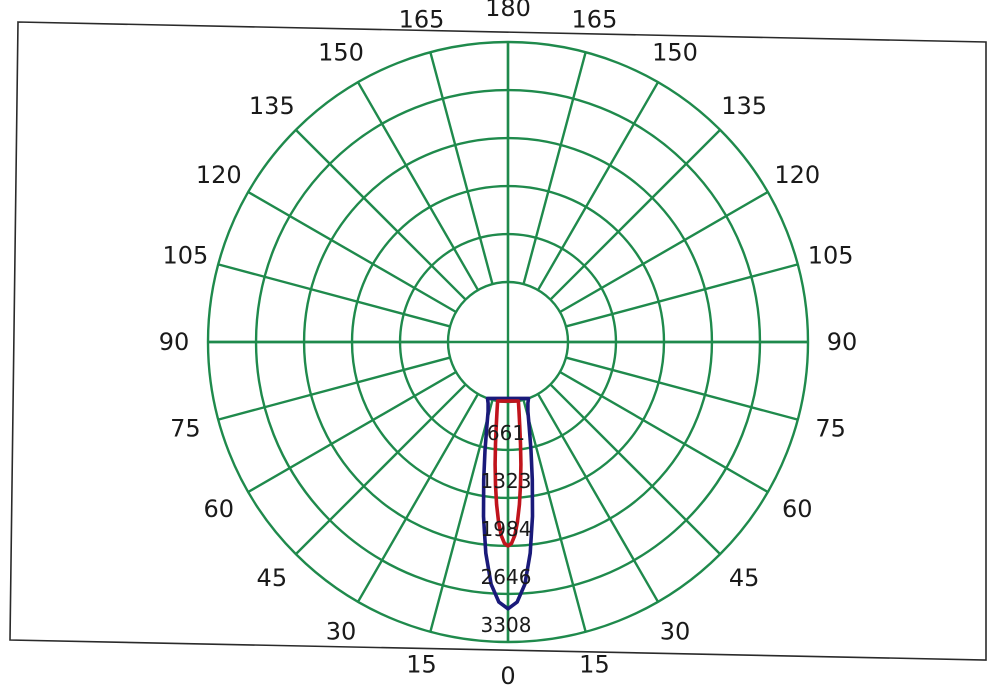  What do you see at coordinates (507, 676) in the screenshot?
I see `angle-label: 0` at bounding box center [507, 676].